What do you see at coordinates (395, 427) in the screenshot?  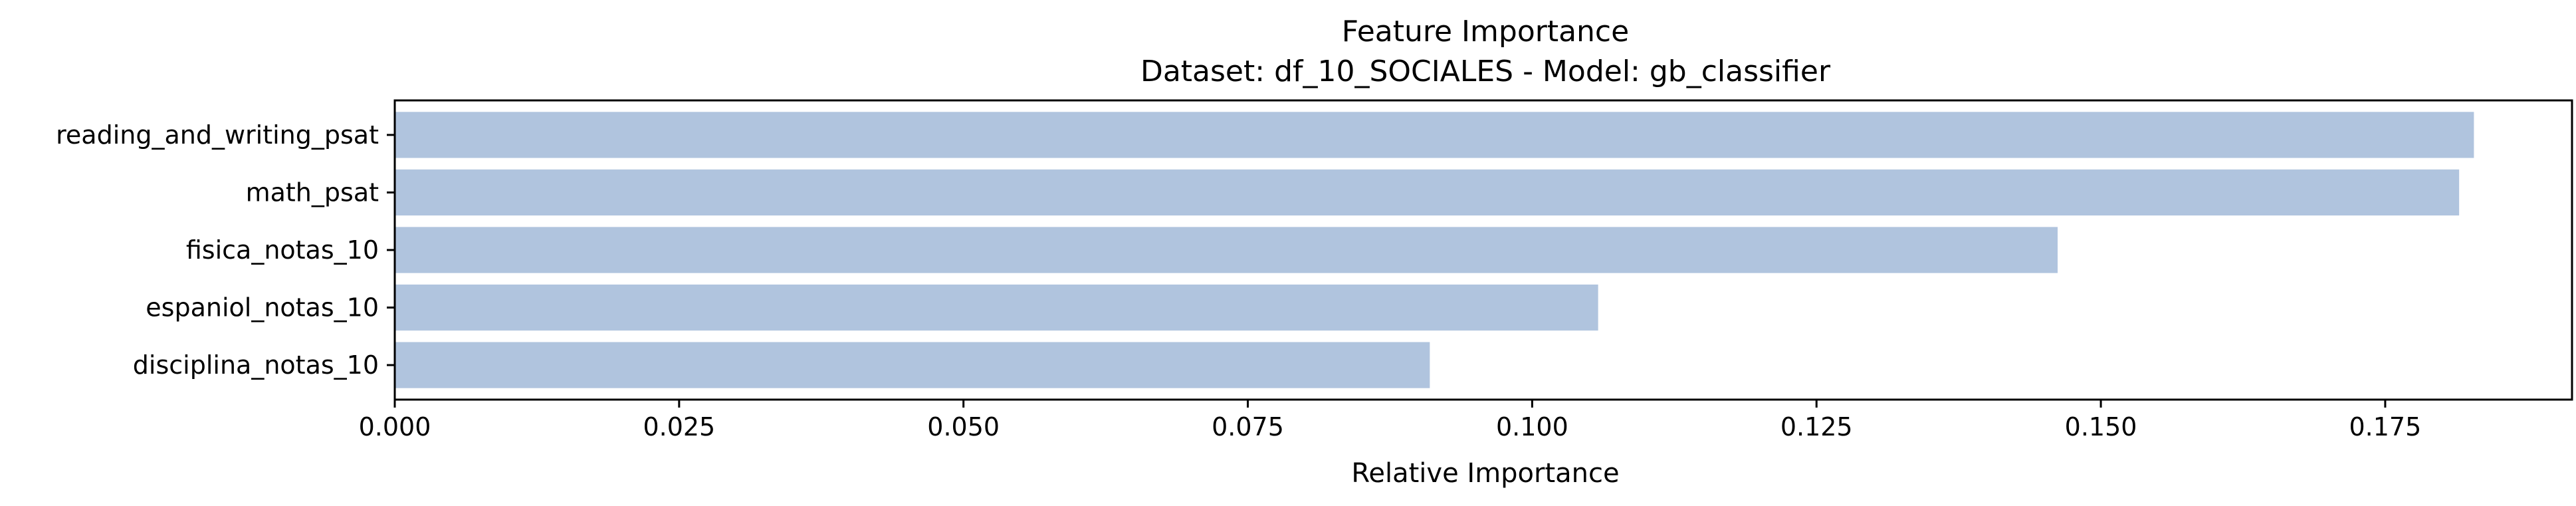 I see `x-tick-label: 0.000` at bounding box center [395, 427].